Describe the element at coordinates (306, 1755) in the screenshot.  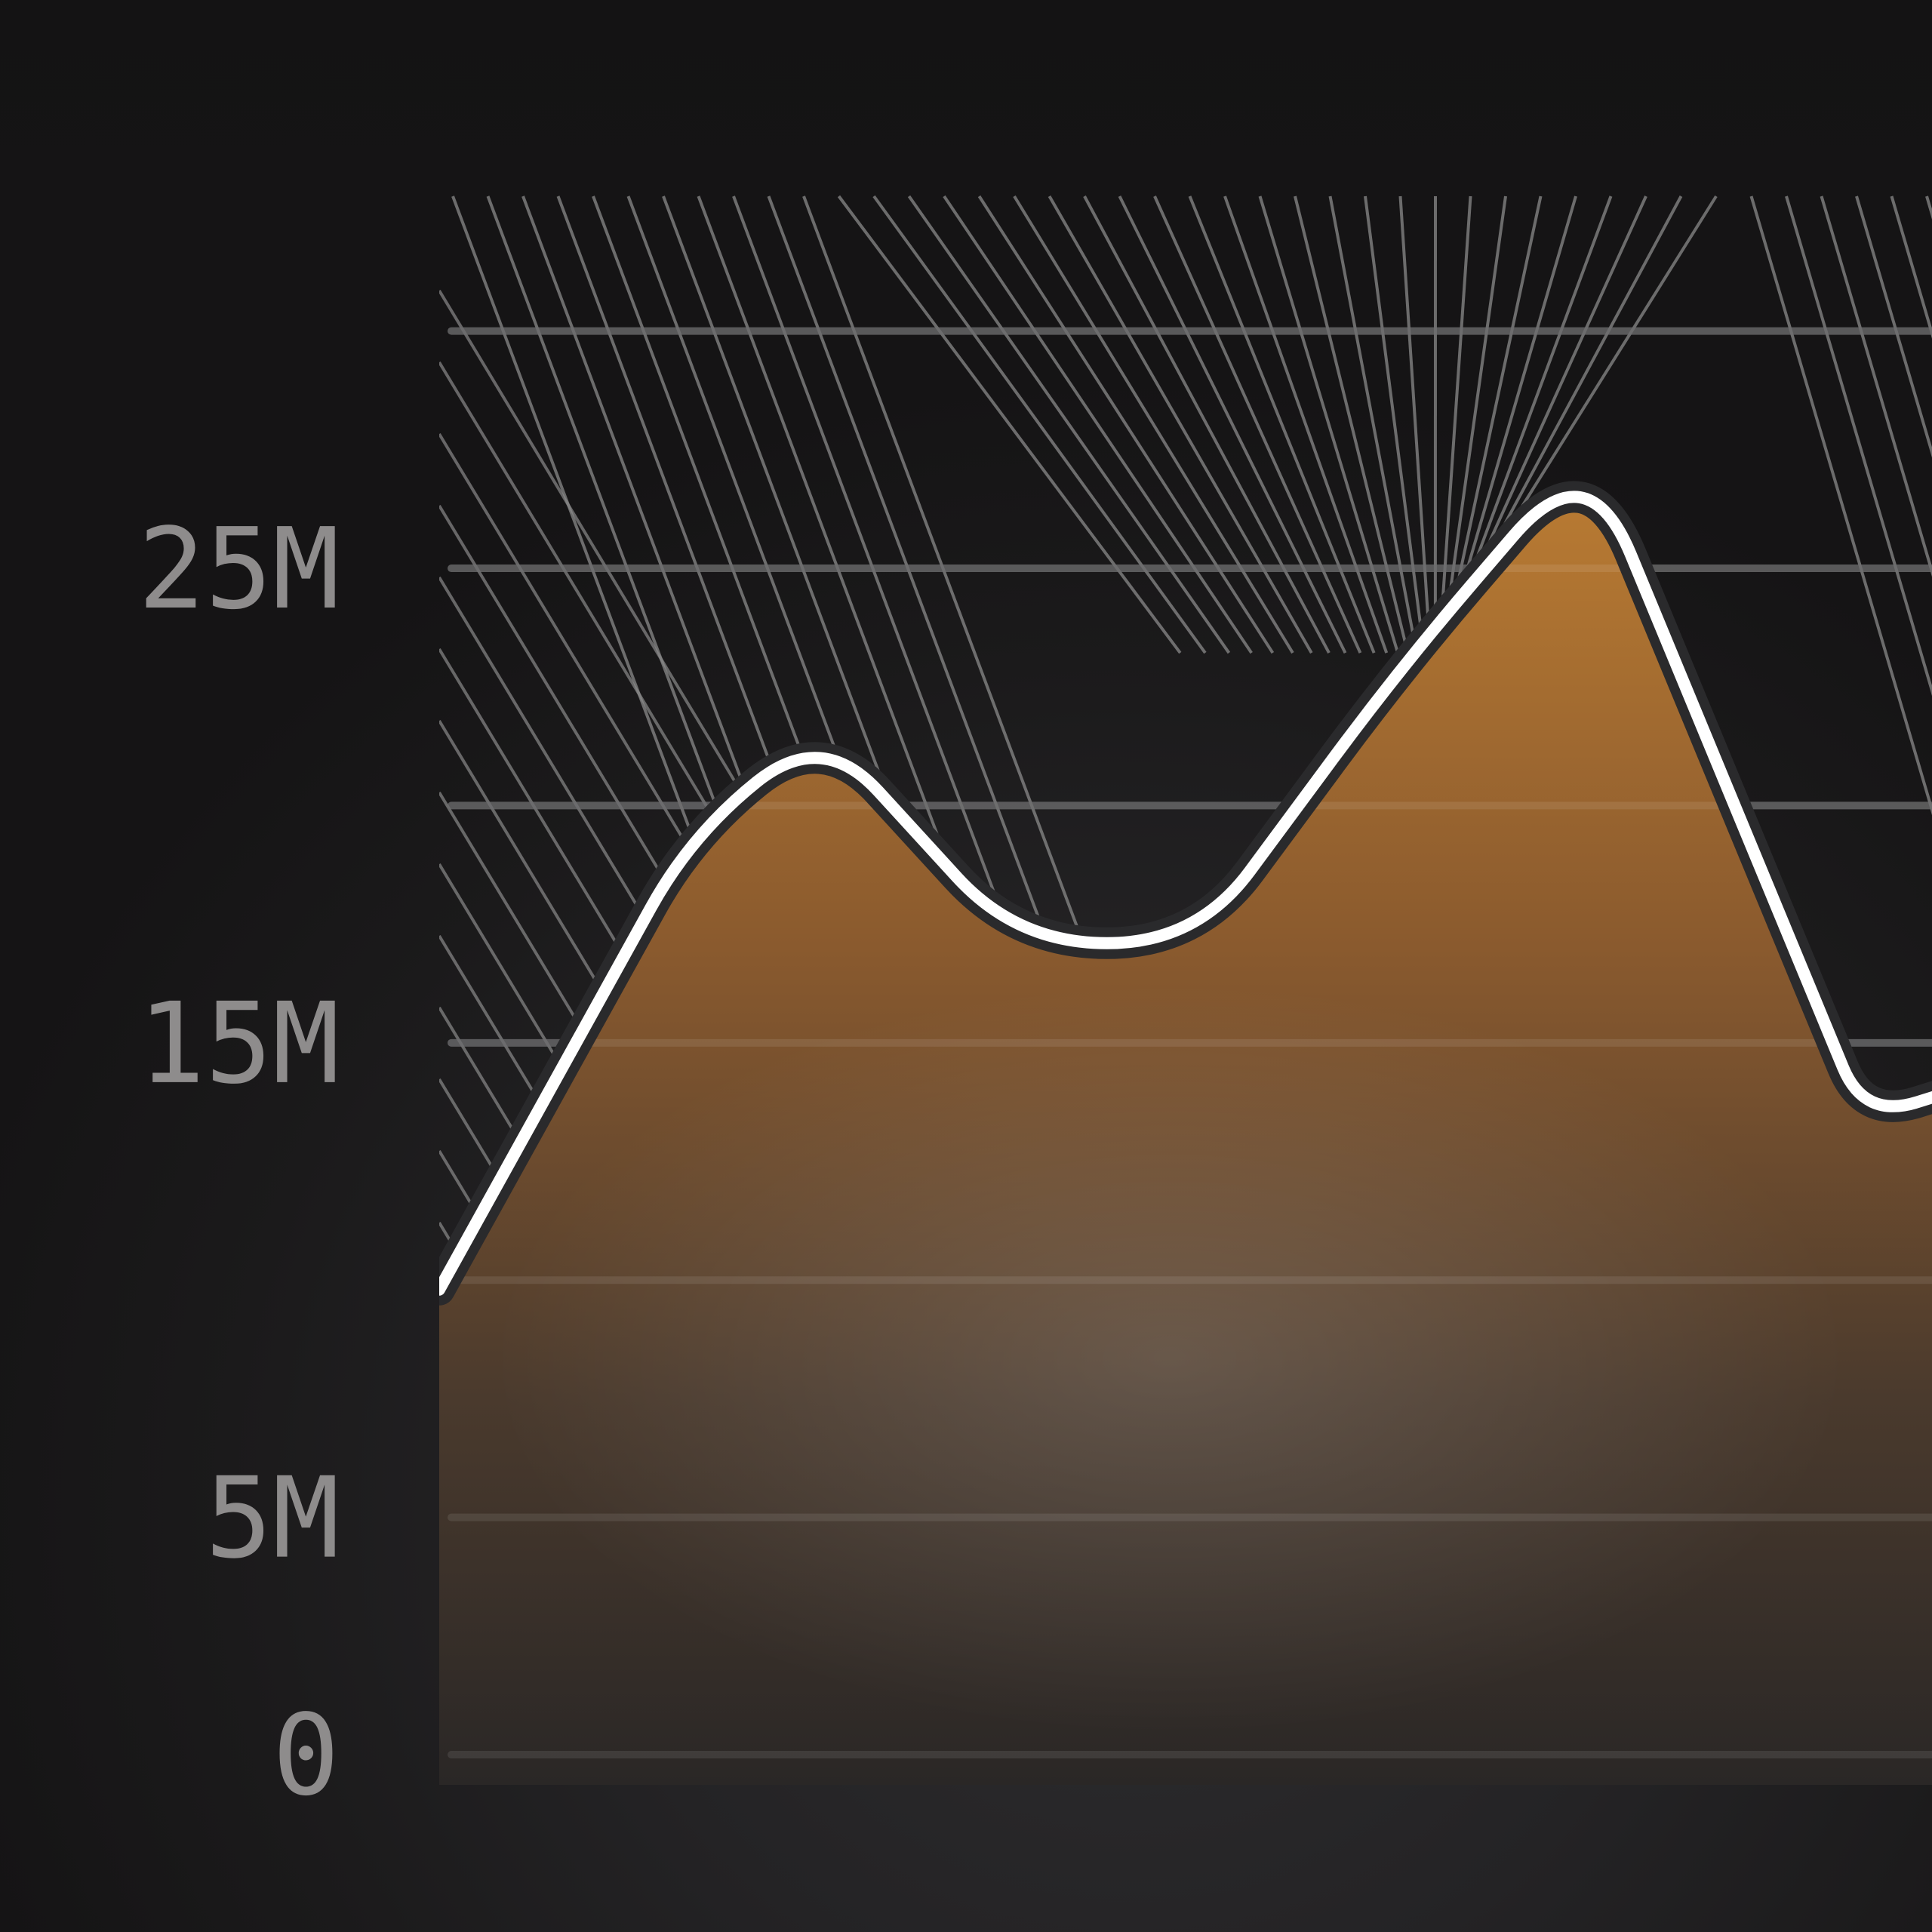
I see `y-tick-label-0: 0` at that location.